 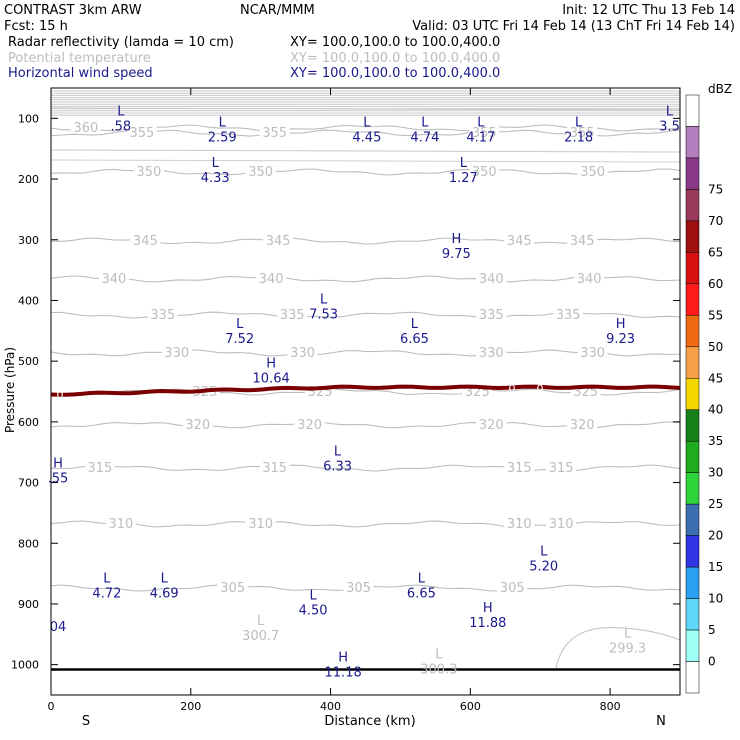 I want to click on extremum-value-label: 11.88, so click(x=487, y=623).